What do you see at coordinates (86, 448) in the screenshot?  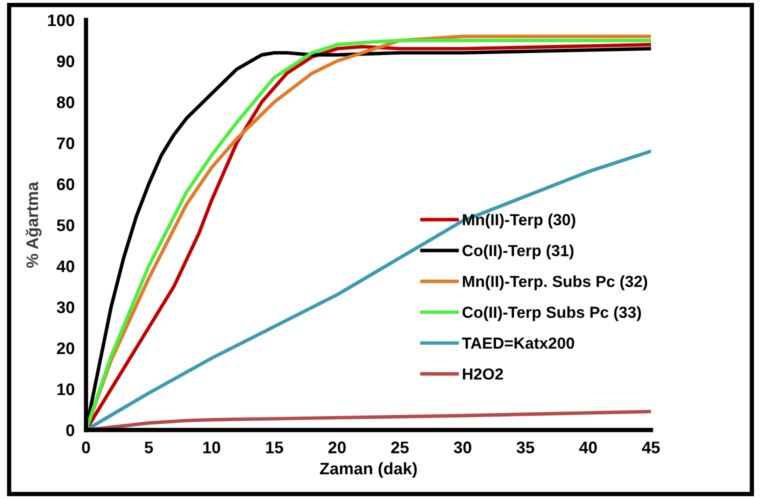 I see `x-tick-label: 0` at bounding box center [86, 448].